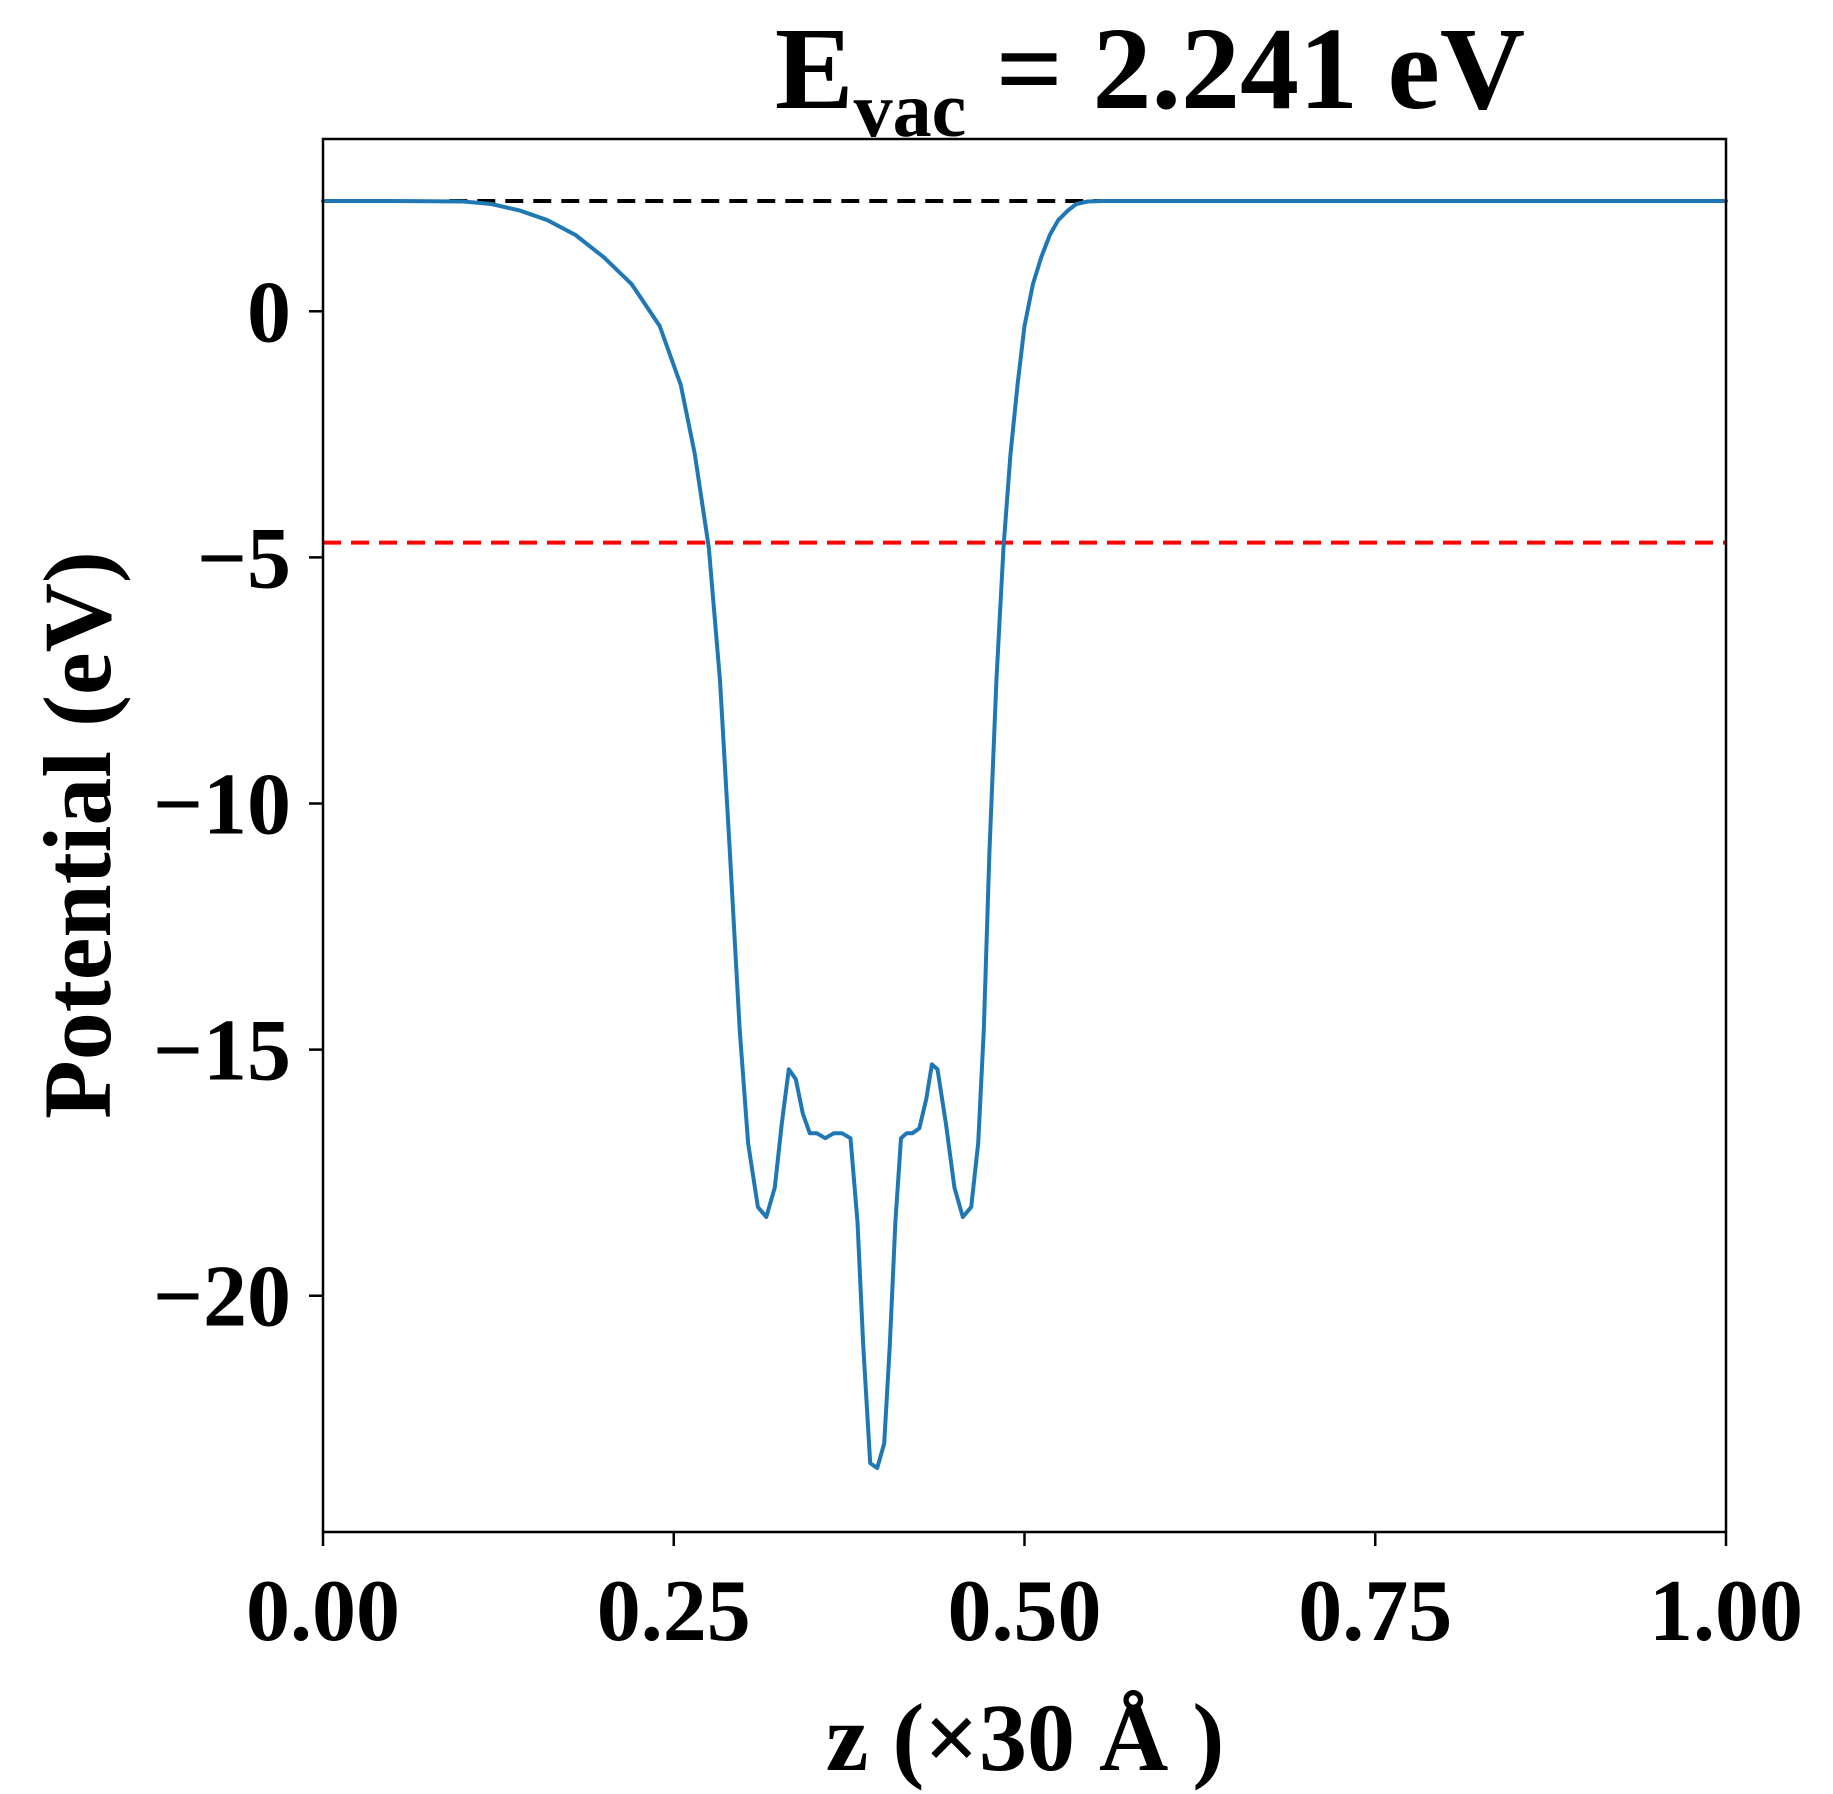  Describe the element at coordinates (222, 1051) in the screenshot. I see `y-tick-label: −15` at that location.